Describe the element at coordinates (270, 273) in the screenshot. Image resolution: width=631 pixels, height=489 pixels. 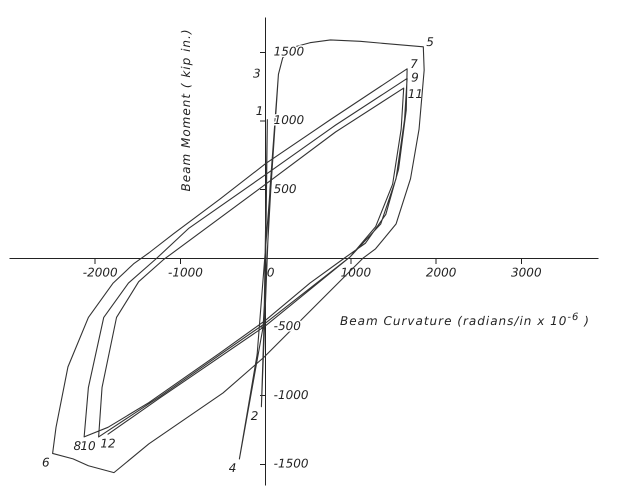
I see `x-tick-label: 0` at that location.